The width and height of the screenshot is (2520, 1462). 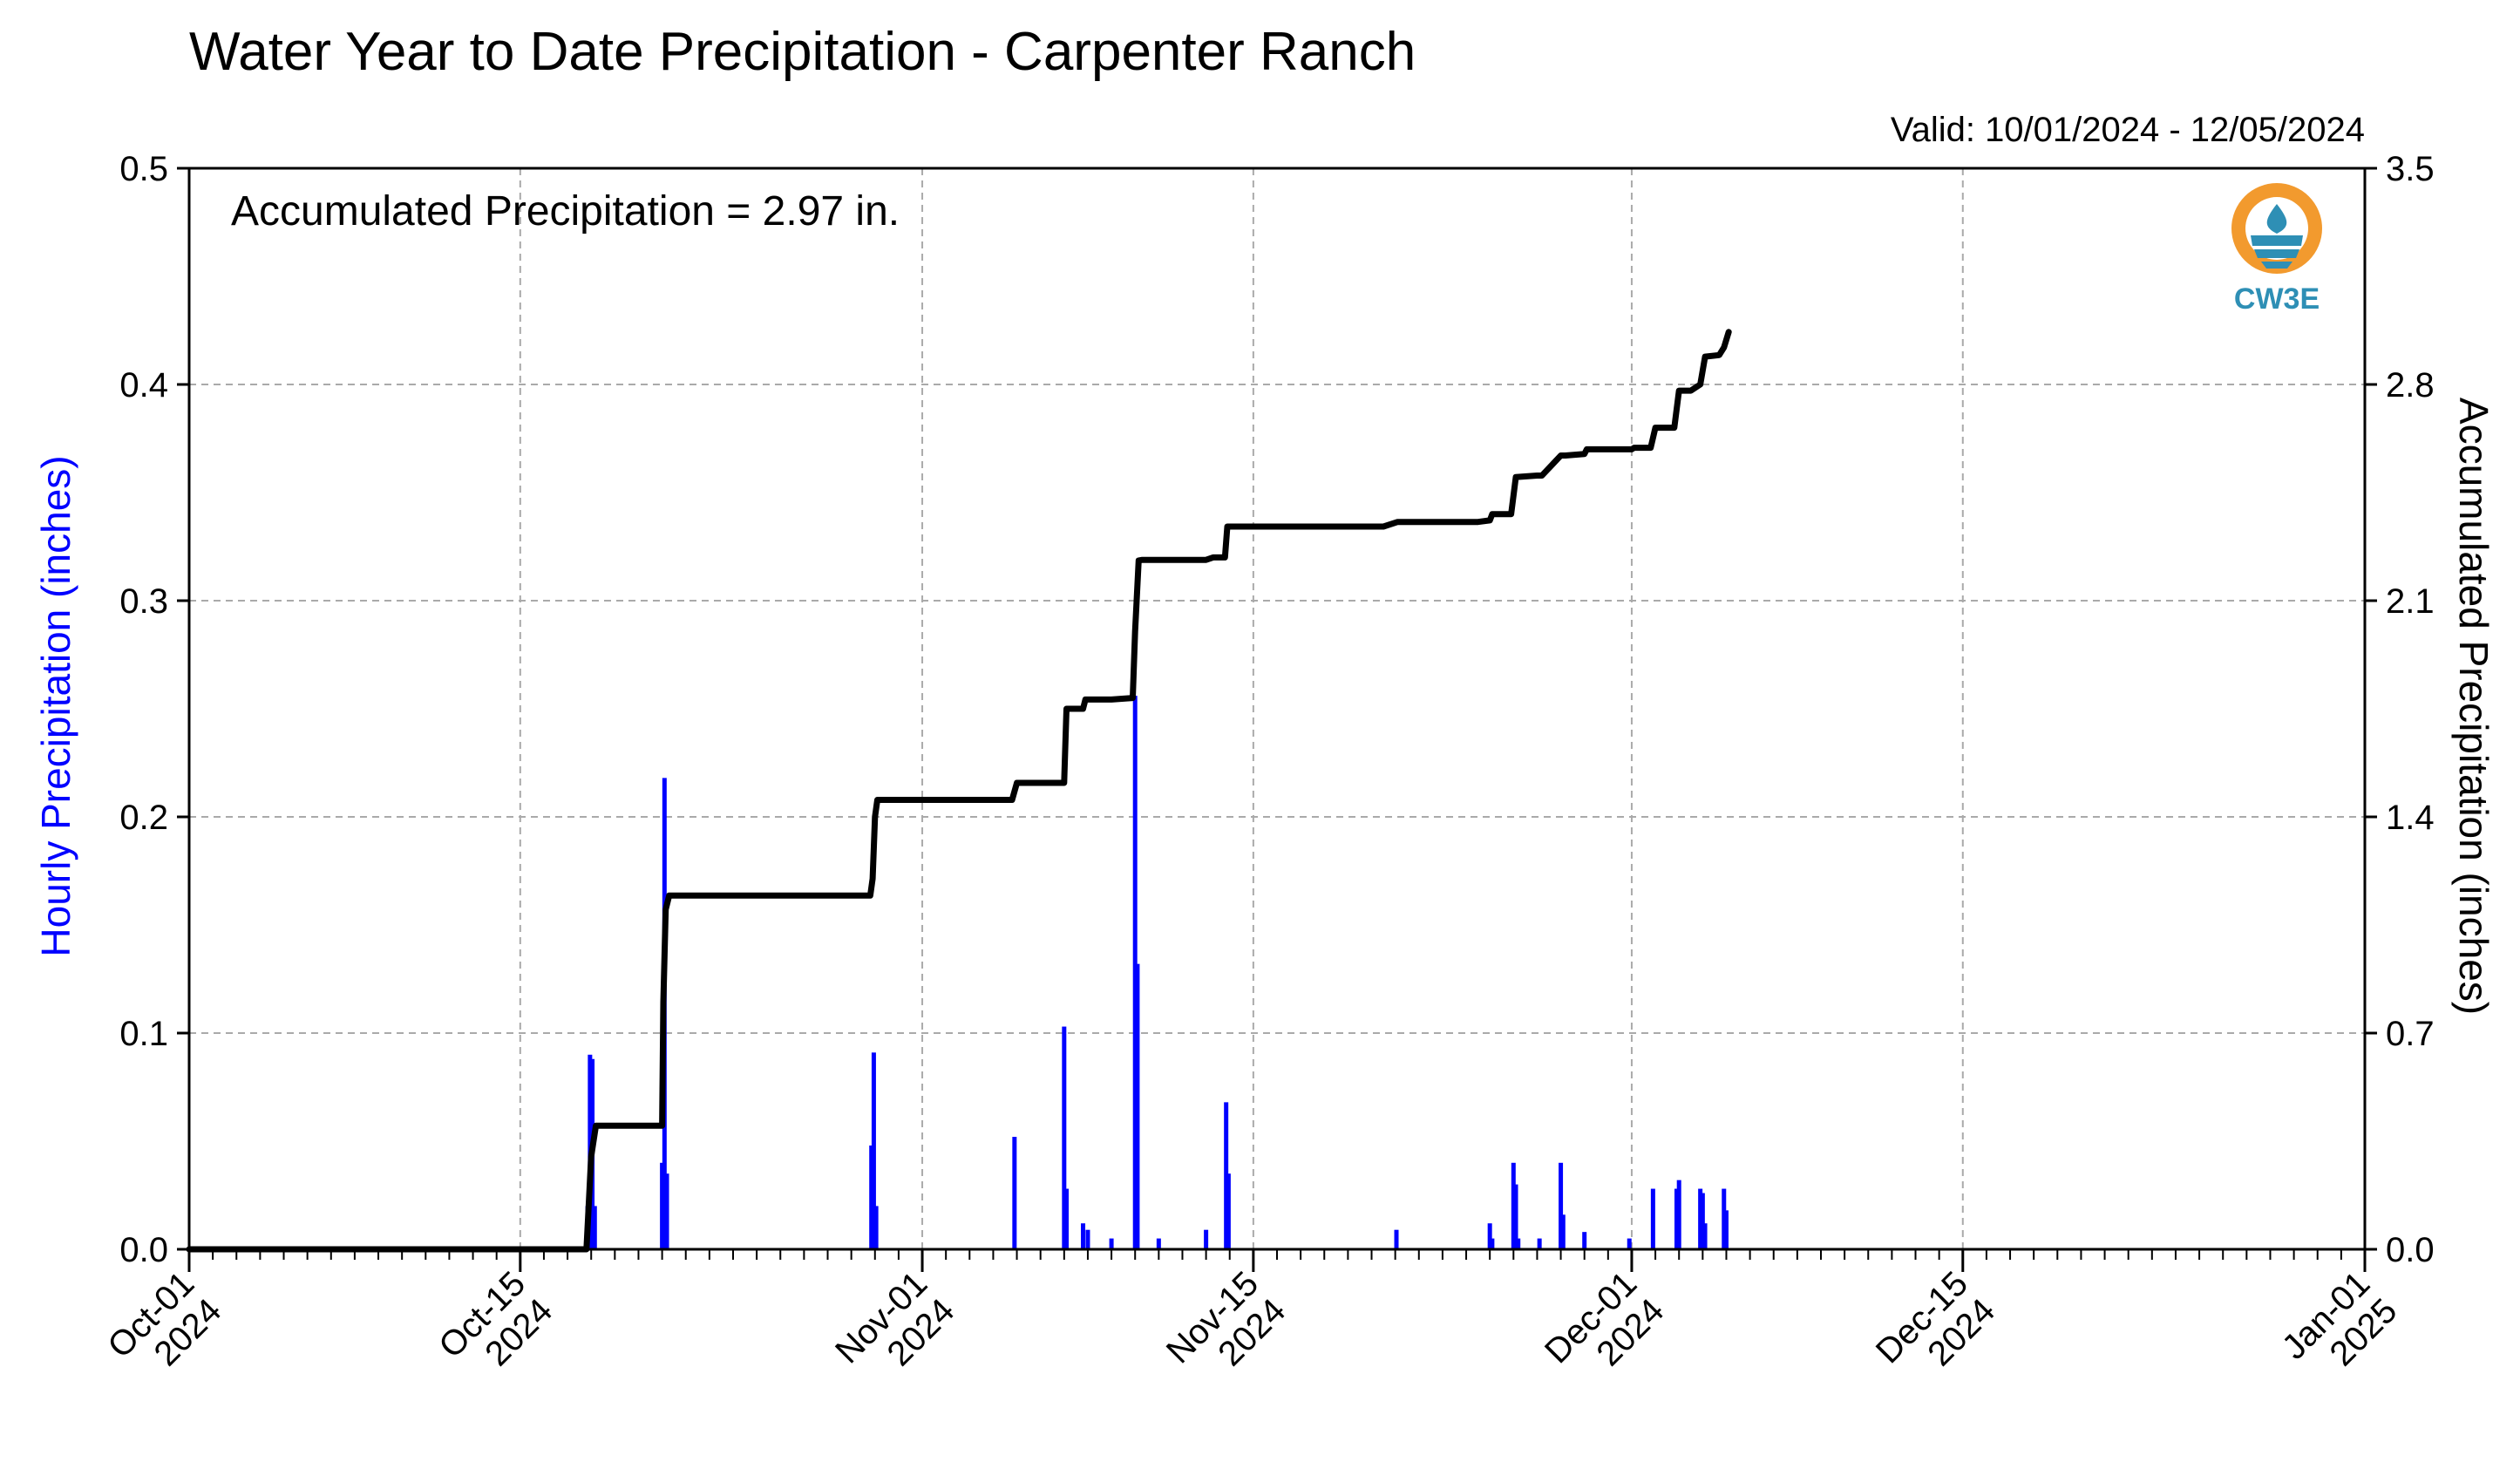 What do you see at coordinates (55, 705) in the screenshot?
I see `y-axis-left-label: Hourly Precipitation (inches)` at bounding box center [55, 705].